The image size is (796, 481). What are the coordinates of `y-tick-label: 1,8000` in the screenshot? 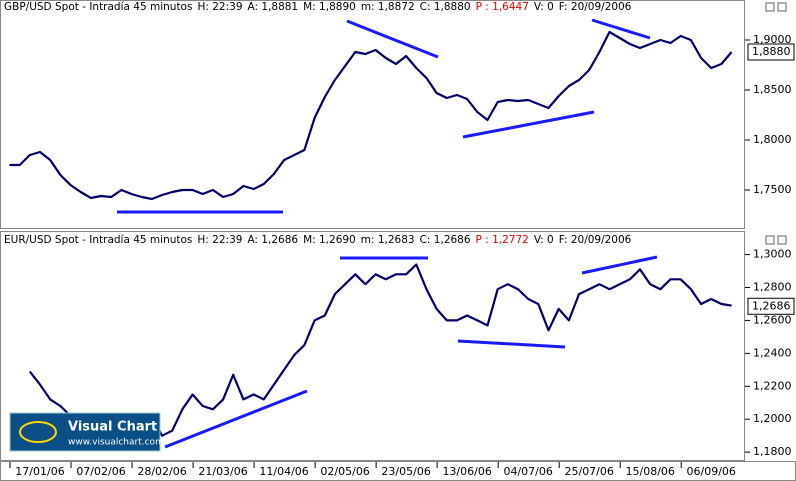 It's located at (772, 139).